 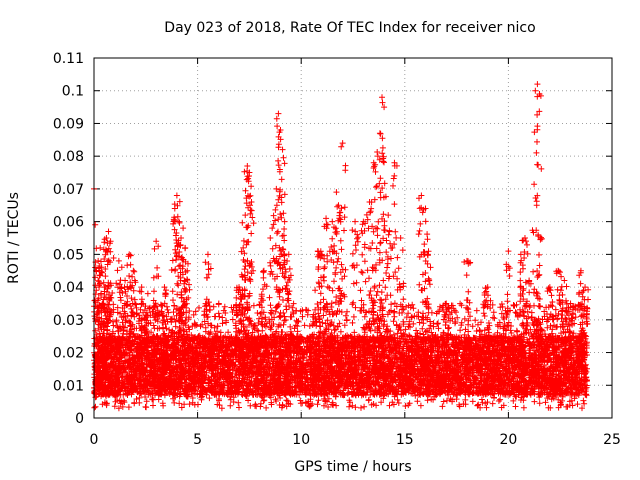 I want to click on x-tick-label: 0, so click(x=94, y=440).